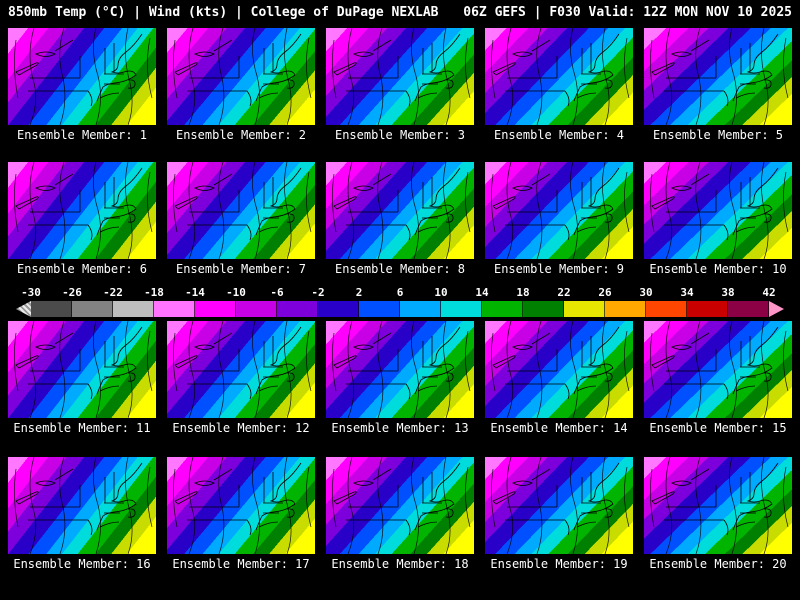 Image resolution: width=800 pixels, height=600 pixels. I want to click on ensemble-member-label: Ensemble Member: 14, so click(559, 428).